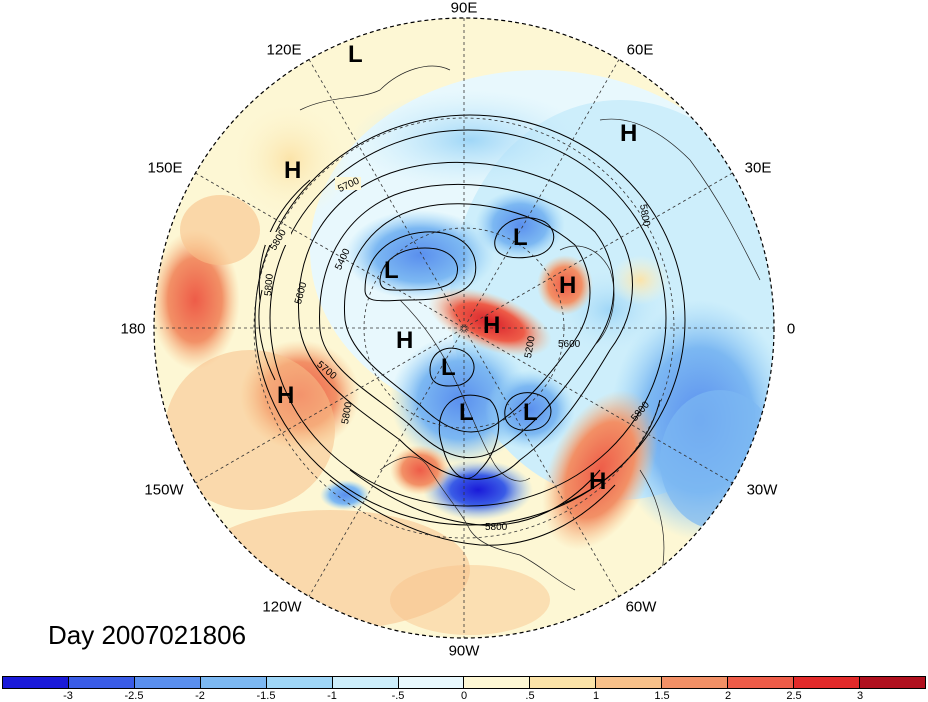  What do you see at coordinates (398, 696) in the screenshot?
I see `colorbar-tick-label: -.5` at bounding box center [398, 696].